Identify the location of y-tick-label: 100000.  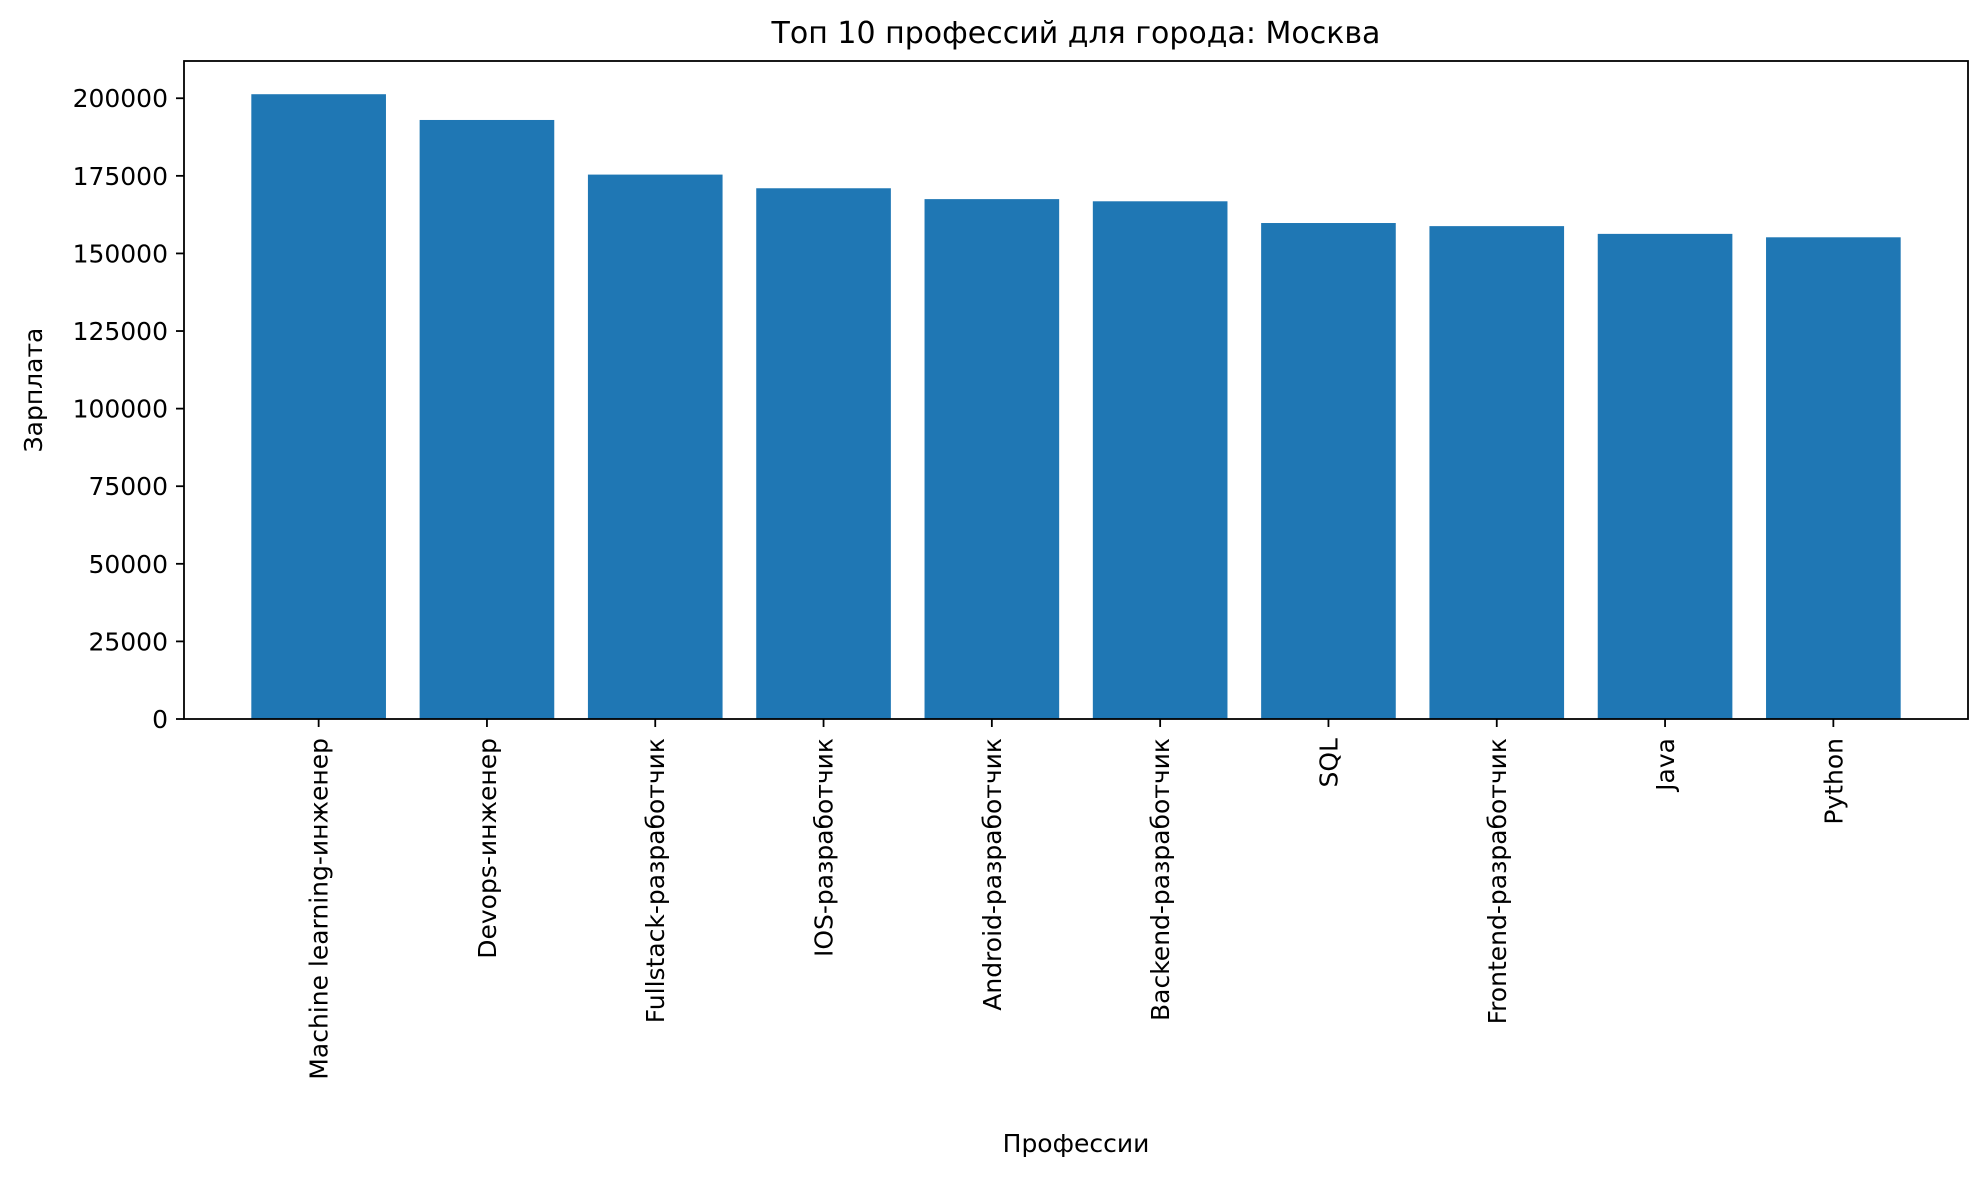
(120, 409).